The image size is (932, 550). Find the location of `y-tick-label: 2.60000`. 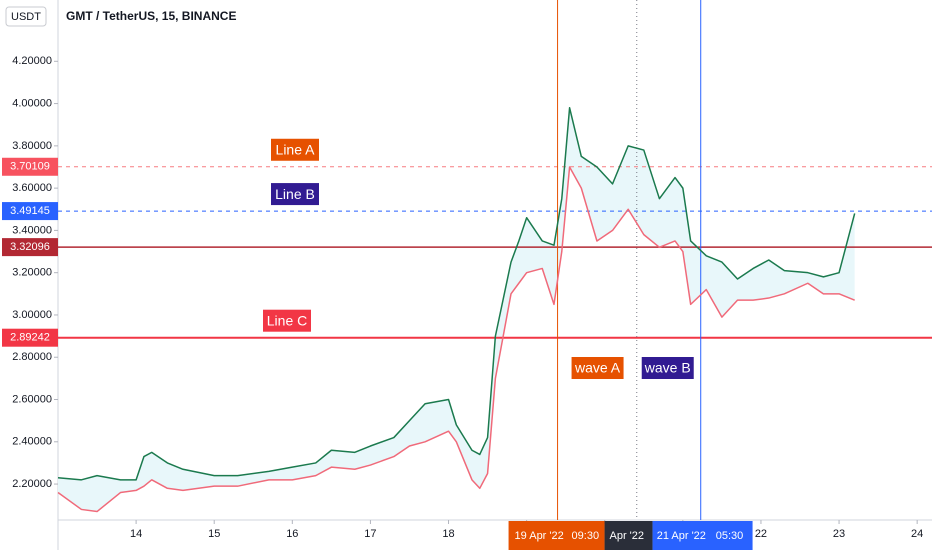

y-tick-label: 2.60000 is located at coordinates (32, 399).